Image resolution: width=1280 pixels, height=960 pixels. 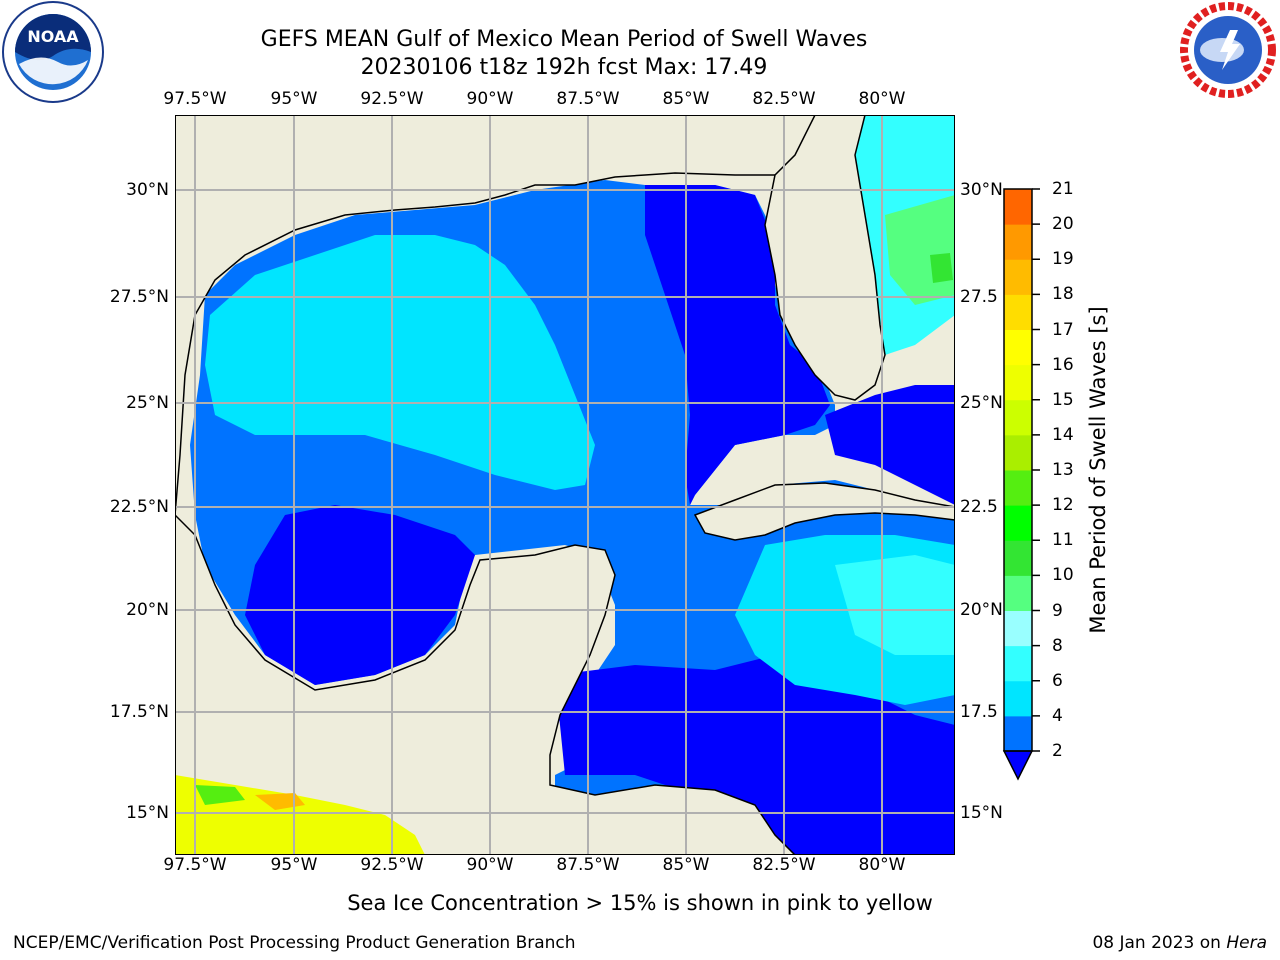 What do you see at coordinates (686, 865) in the screenshot?
I see `lon-label-bottom: 85°W` at bounding box center [686, 865].